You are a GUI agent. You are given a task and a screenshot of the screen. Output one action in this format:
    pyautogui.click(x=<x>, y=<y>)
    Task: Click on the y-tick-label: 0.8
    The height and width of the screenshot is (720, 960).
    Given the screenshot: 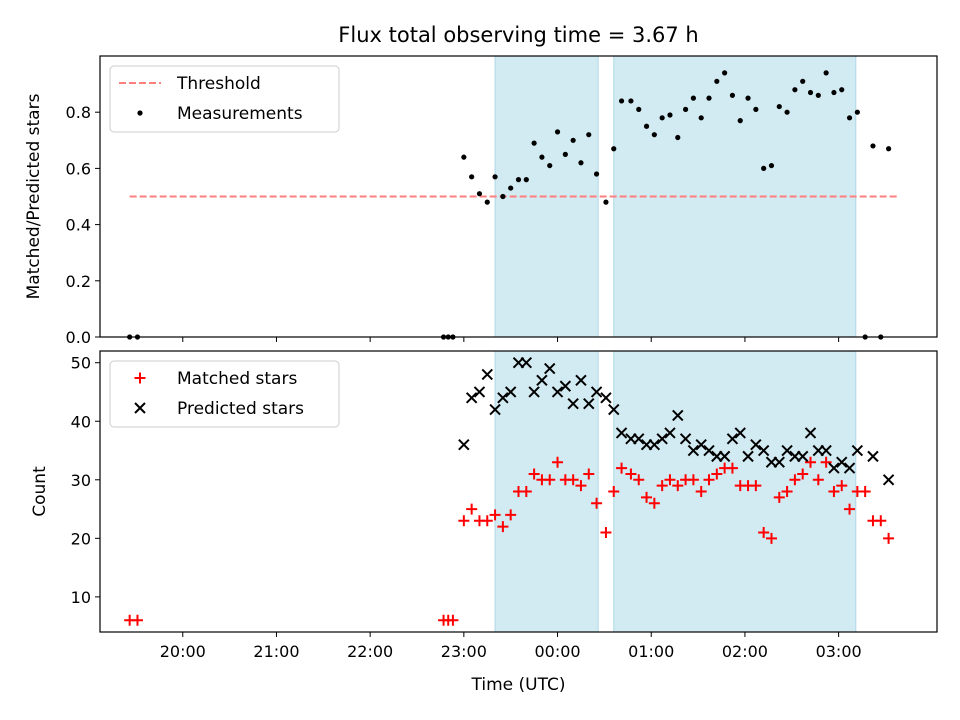 What is the action you would take?
    pyautogui.click(x=78, y=112)
    